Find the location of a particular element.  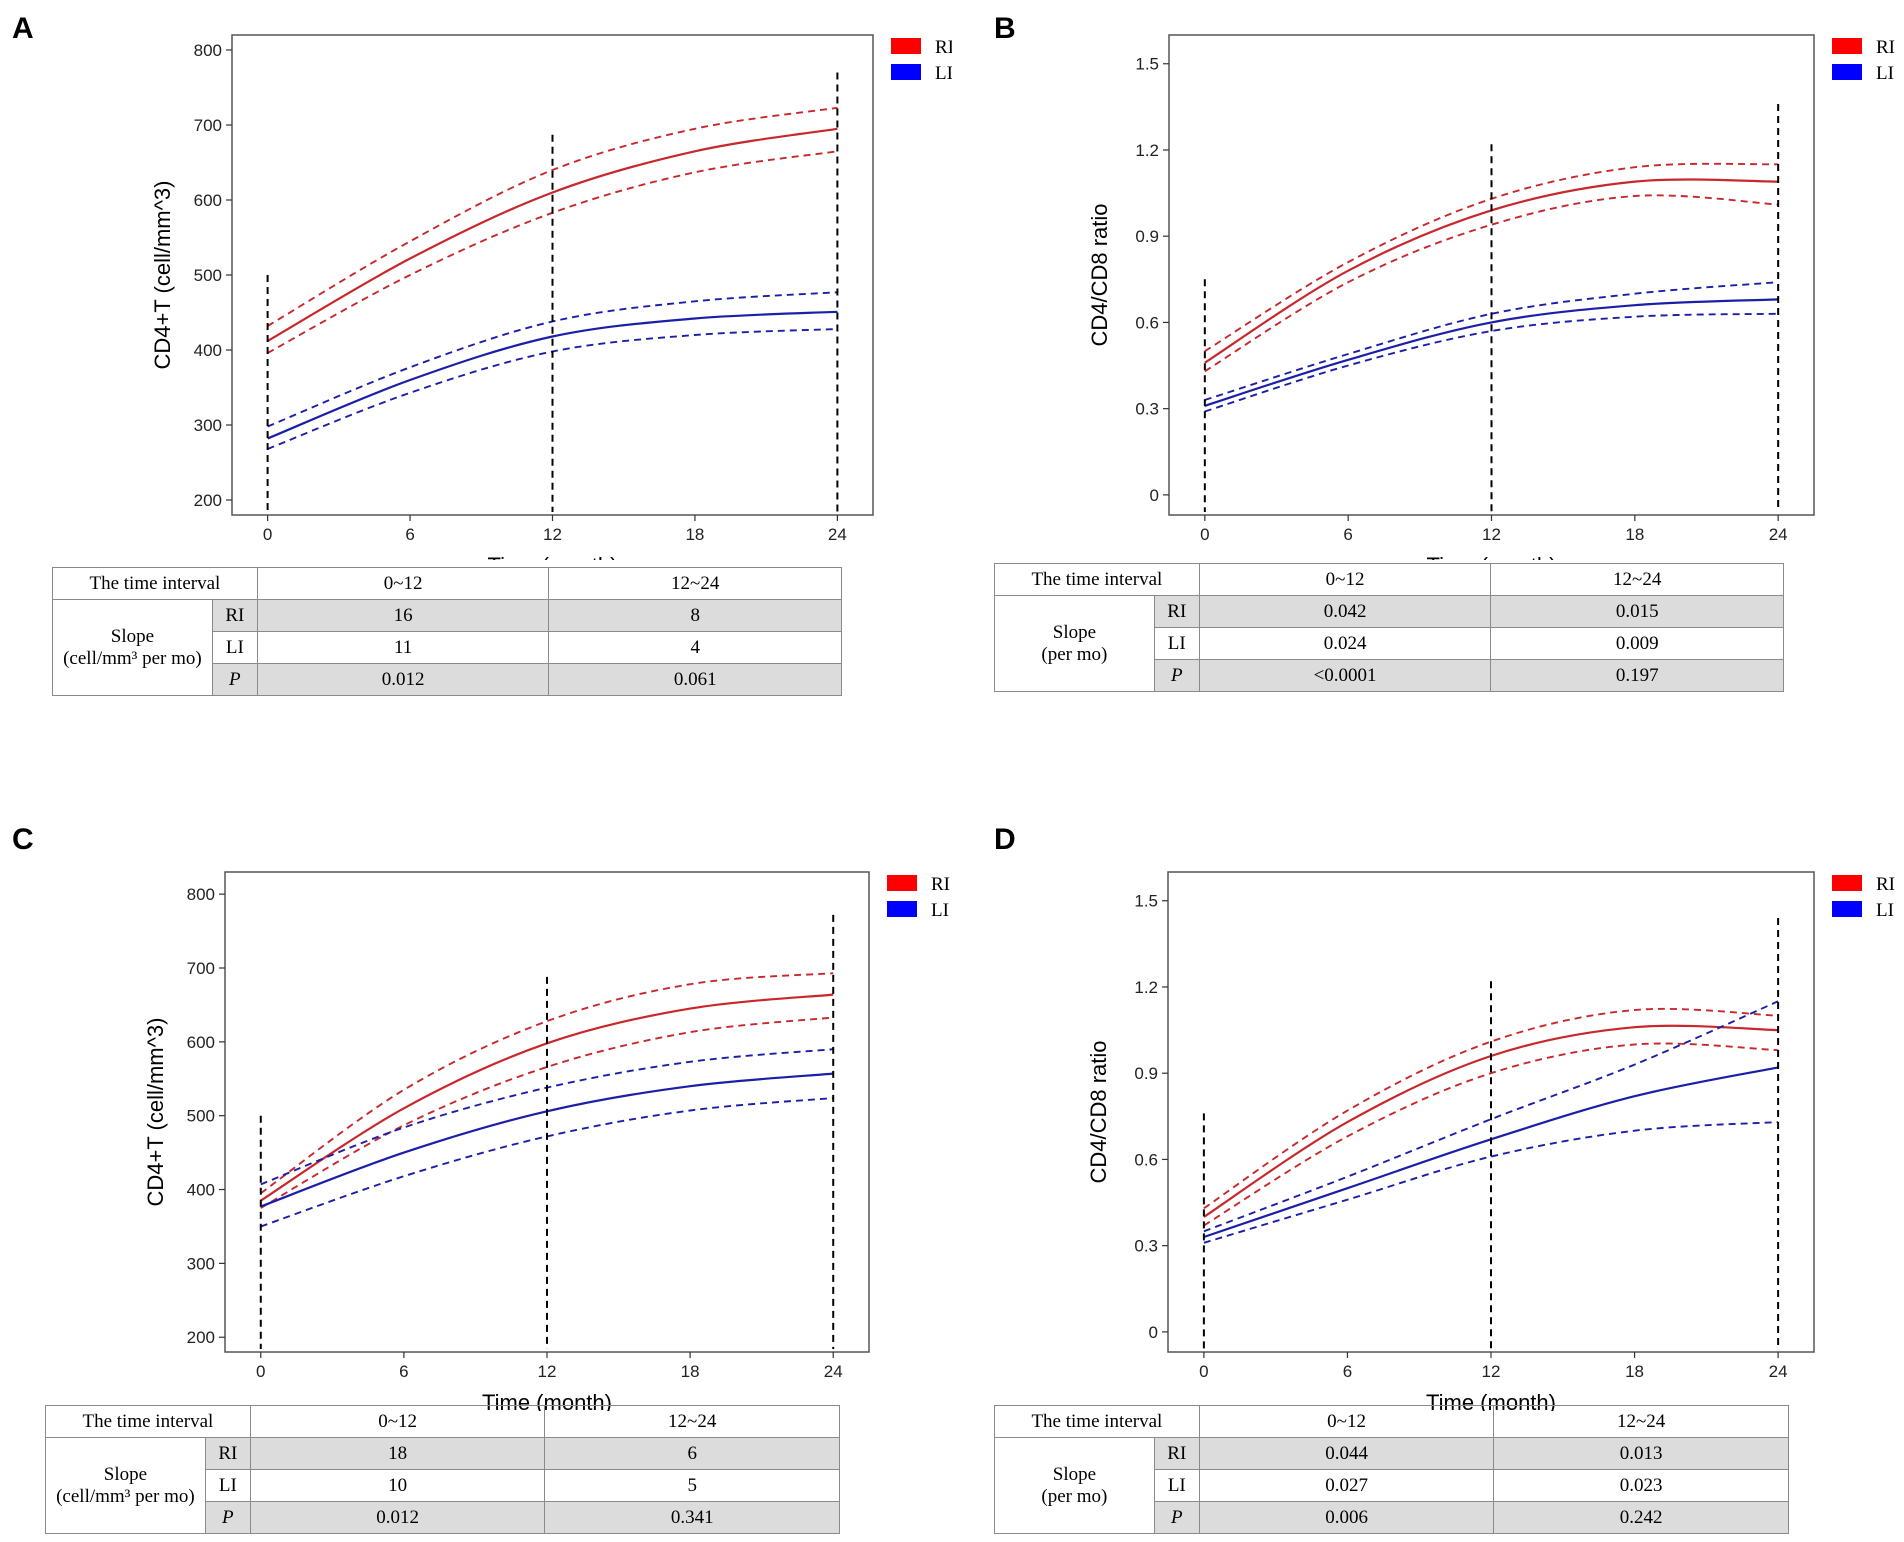

y-tick-label: 0.3 is located at coordinates (1146, 1246).